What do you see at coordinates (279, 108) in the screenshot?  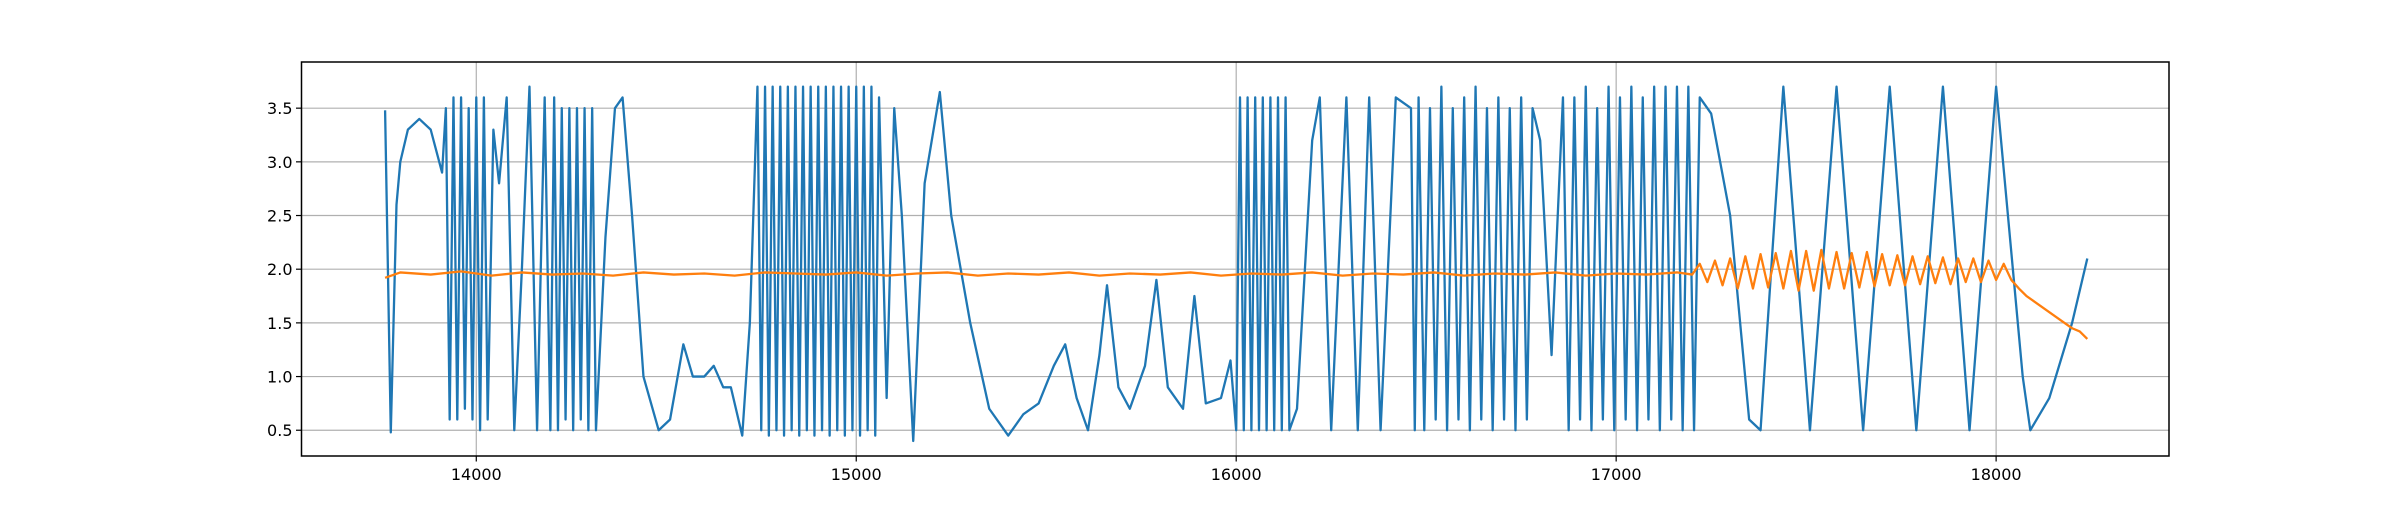 I see `y-tick-label: 3.5` at bounding box center [279, 108].